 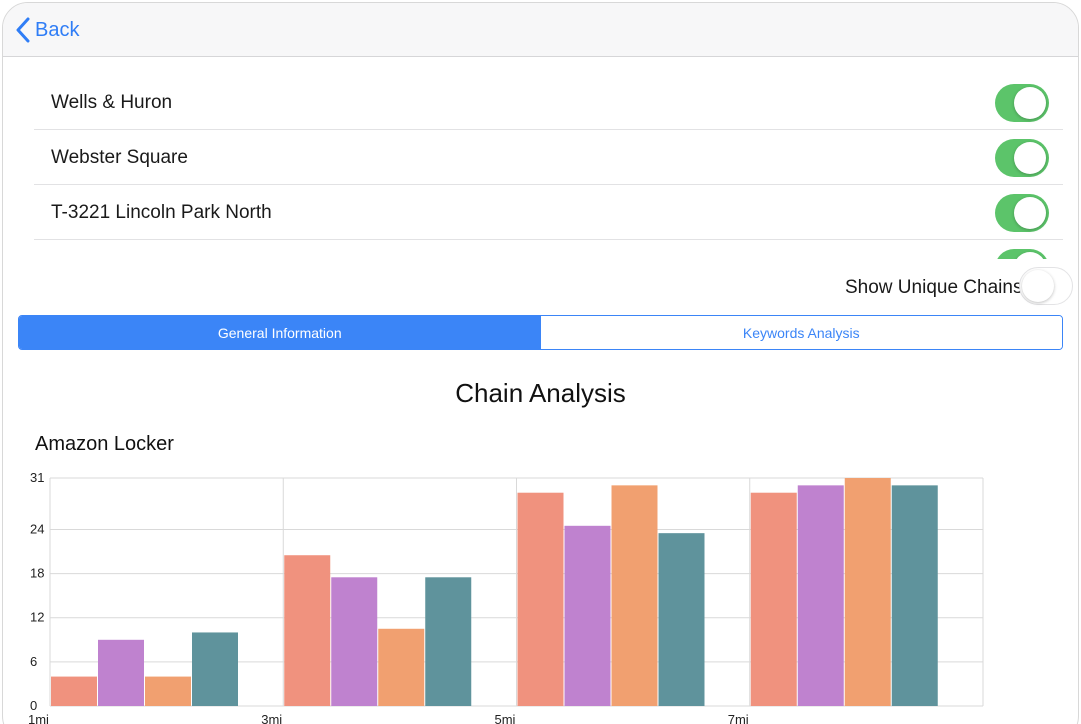 I want to click on x-tick-label: 7mi, so click(x=738, y=718).